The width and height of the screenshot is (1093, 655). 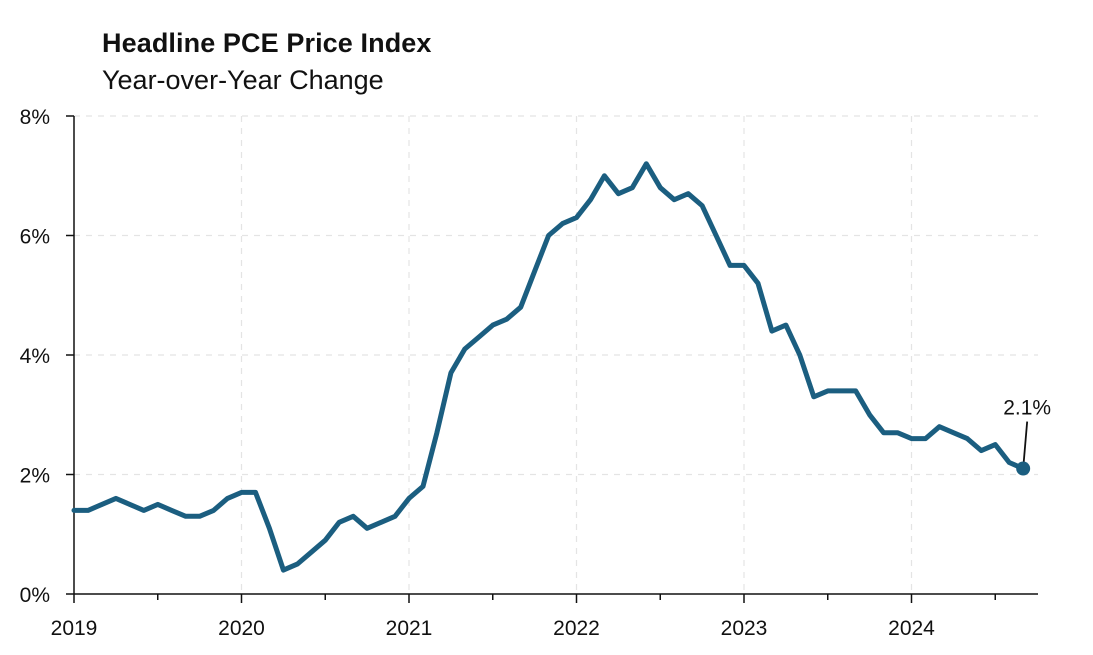 I want to click on x-tick-label: 2021, so click(x=409, y=628).